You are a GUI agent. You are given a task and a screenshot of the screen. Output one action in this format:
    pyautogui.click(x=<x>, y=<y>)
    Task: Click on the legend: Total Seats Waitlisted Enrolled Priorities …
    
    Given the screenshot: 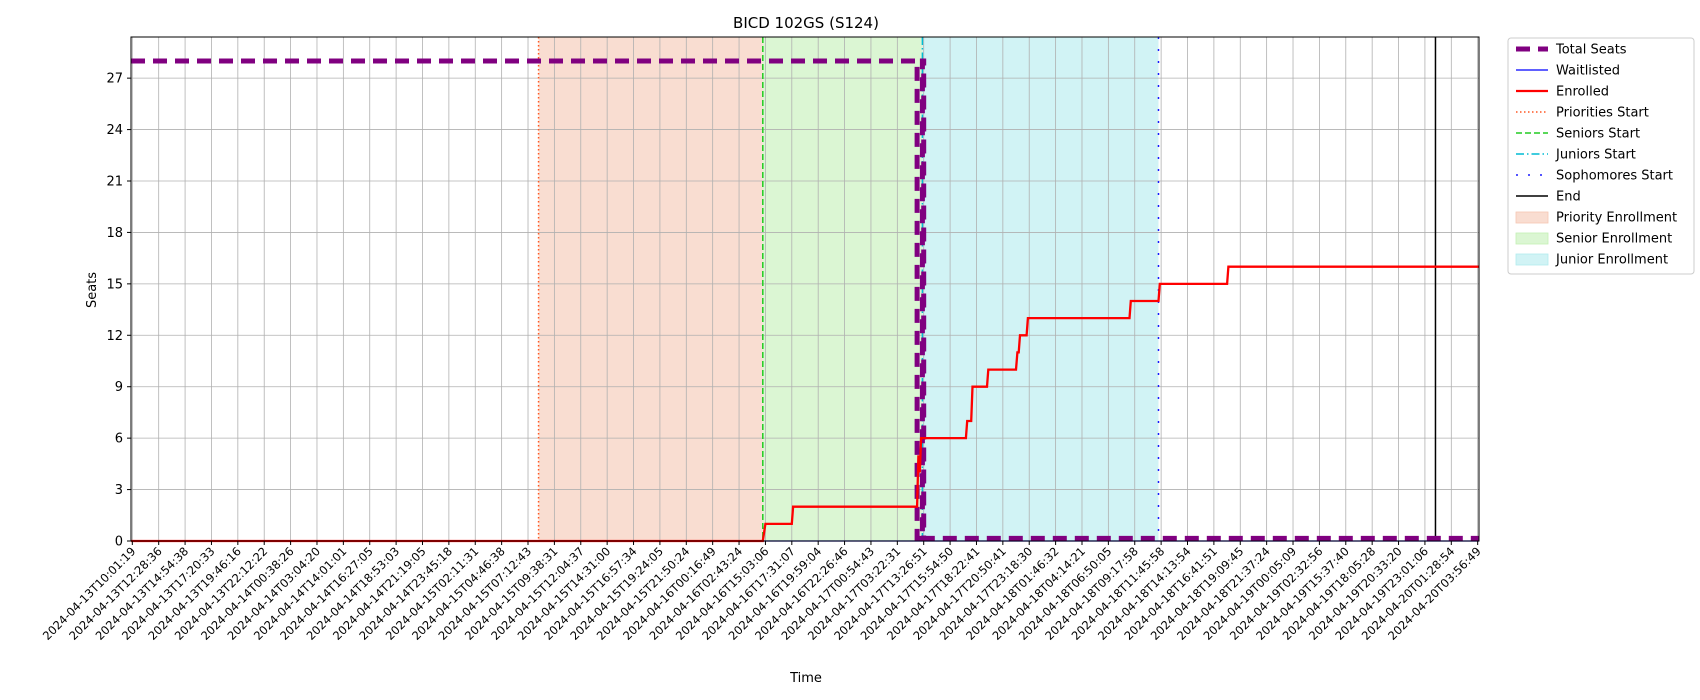 What is the action you would take?
    pyautogui.click(x=1601, y=156)
    